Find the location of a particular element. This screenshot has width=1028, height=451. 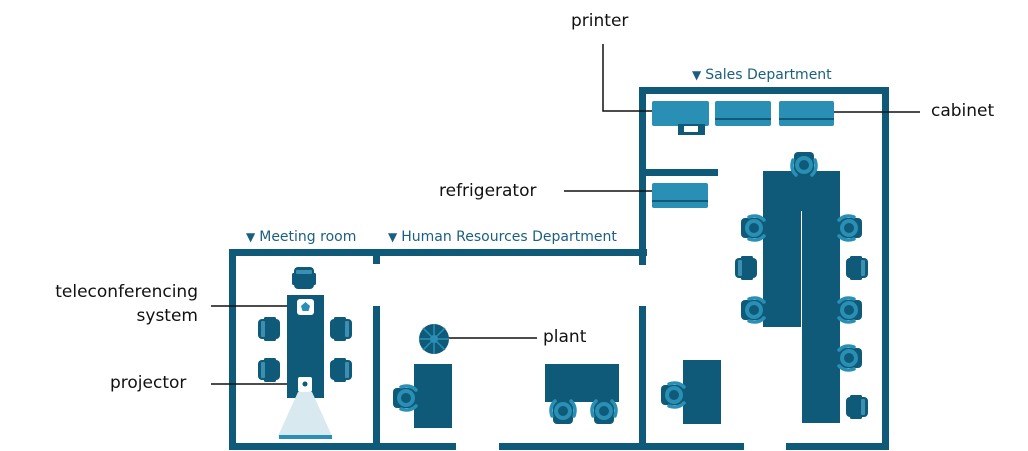

room-label-sales-text: Sales Department is located at coordinates (768, 75).